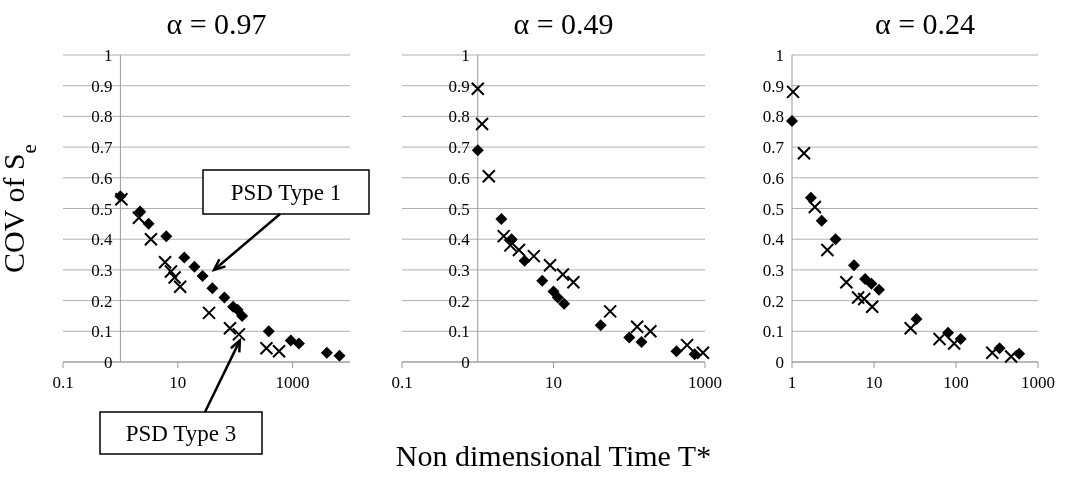 This screenshot has width=1066, height=477. Describe the element at coordinates (563, 23) in the screenshot. I see `chart-title: α = 0.49` at that location.